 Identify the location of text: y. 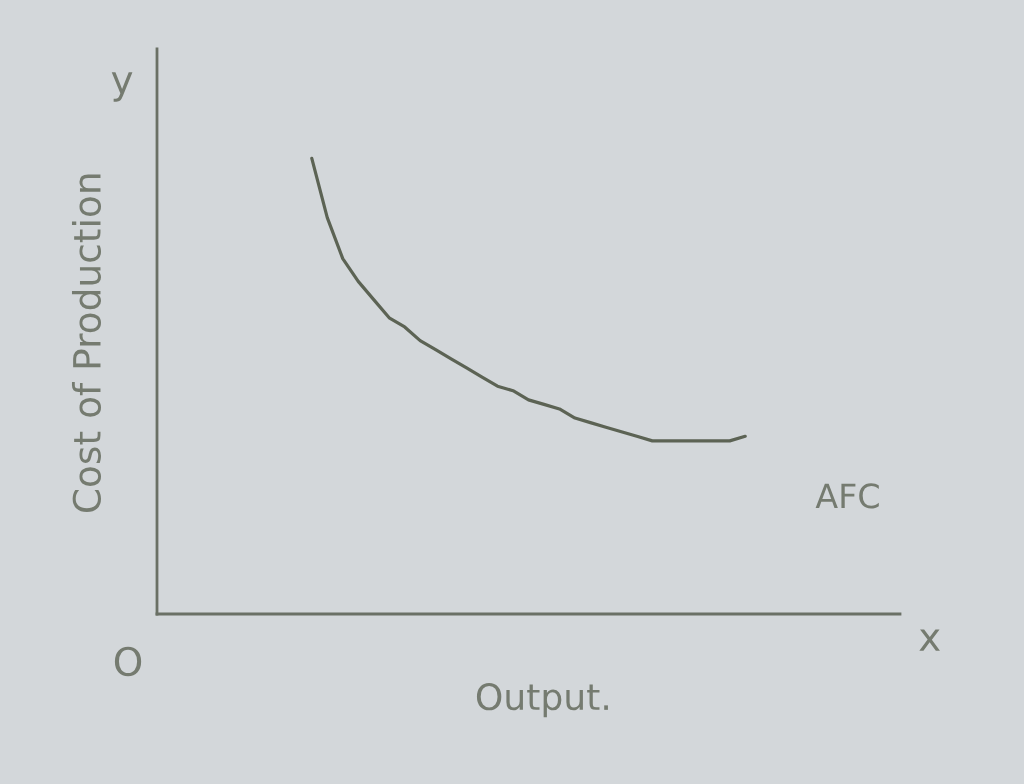
(122, 87).